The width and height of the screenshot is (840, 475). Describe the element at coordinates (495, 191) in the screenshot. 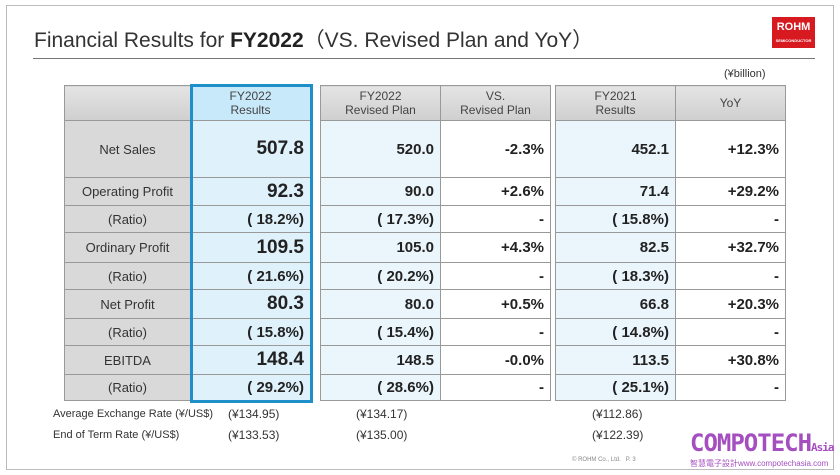

I see `cell-vs: +2.6%` at that location.